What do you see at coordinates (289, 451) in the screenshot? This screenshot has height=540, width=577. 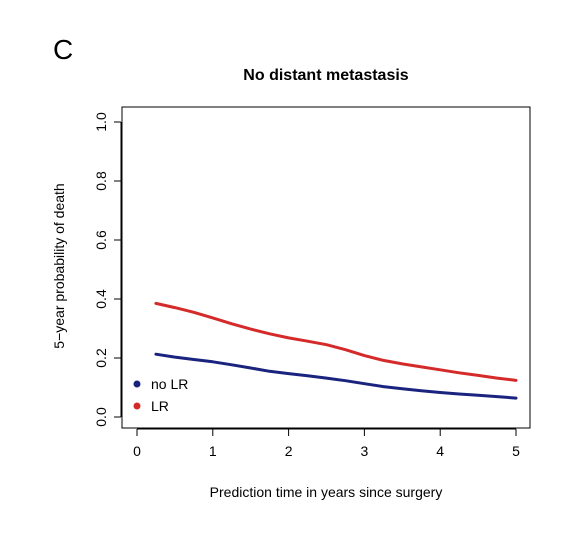 I see `x-tick-label: 2` at bounding box center [289, 451].